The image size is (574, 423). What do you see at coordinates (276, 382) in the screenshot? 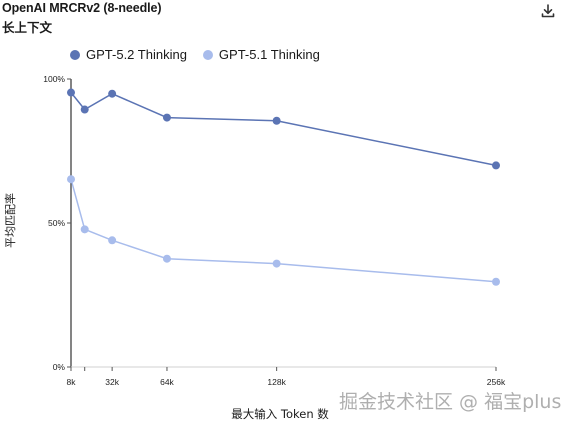
I see `x-tick-label: 128k` at bounding box center [276, 382].